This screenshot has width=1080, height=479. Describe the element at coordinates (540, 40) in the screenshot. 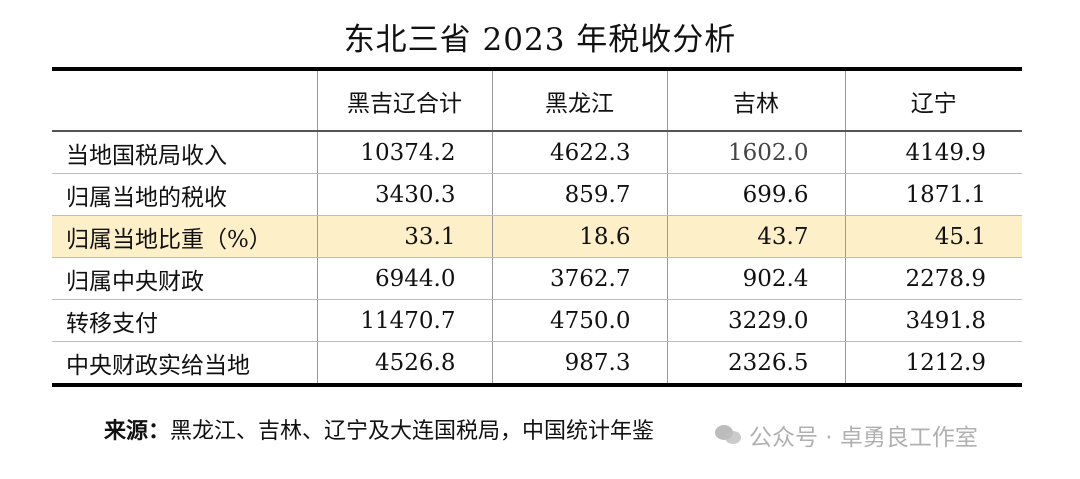

I see `page-title: 东北三省 2023 年税收分析` at that location.